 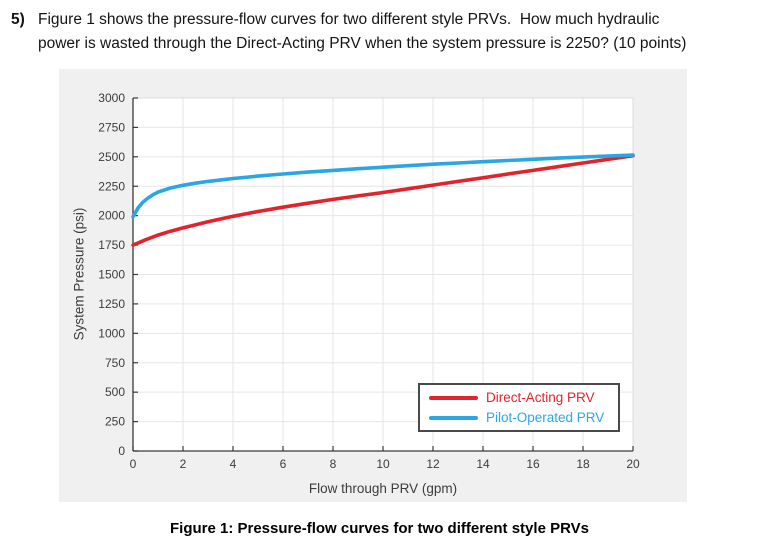 I want to click on x-tick-label: 12, so click(x=433, y=464).